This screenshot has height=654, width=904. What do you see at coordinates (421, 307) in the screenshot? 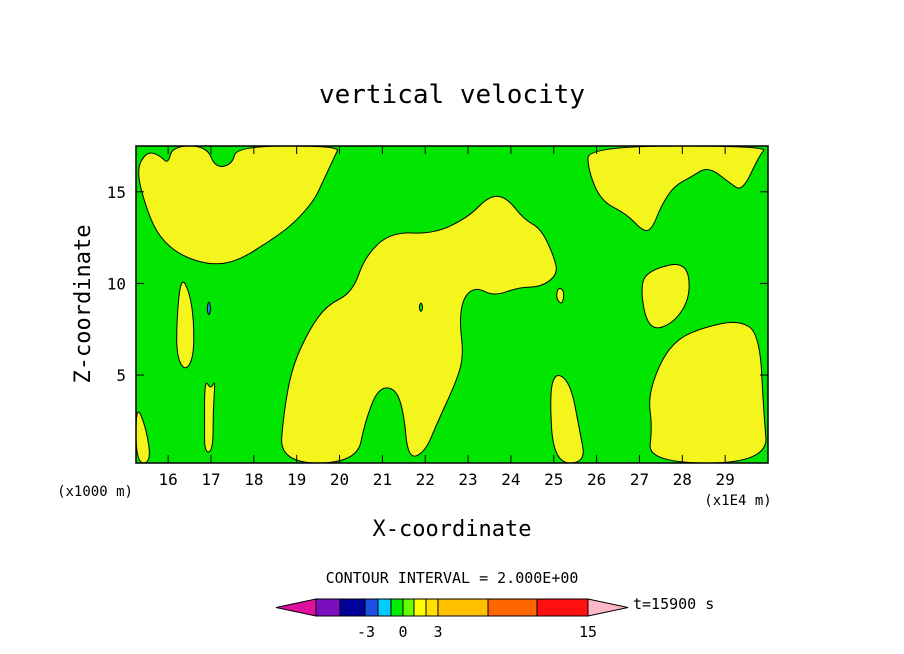
I see `contour-region-near_zero` at bounding box center [421, 307].